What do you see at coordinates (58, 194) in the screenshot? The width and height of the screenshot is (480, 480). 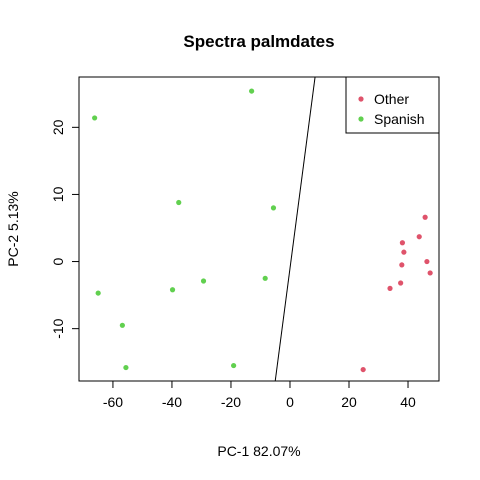 I see `y-tick-label: 10` at bounding box center [58, 194].